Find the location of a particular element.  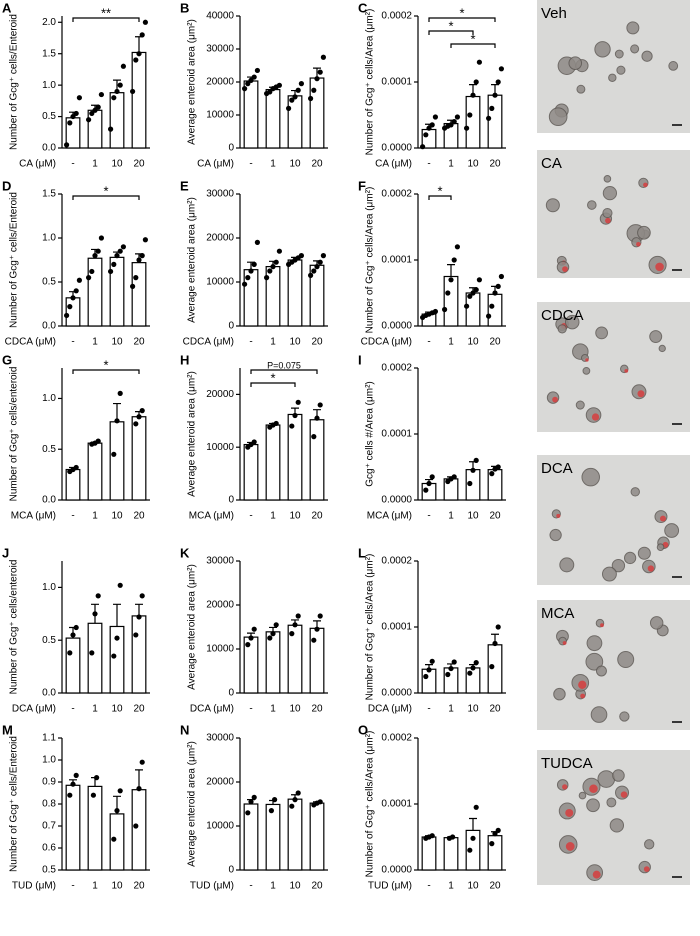

x-axis-label: CA (μM) is located at coordinates (215, 164).